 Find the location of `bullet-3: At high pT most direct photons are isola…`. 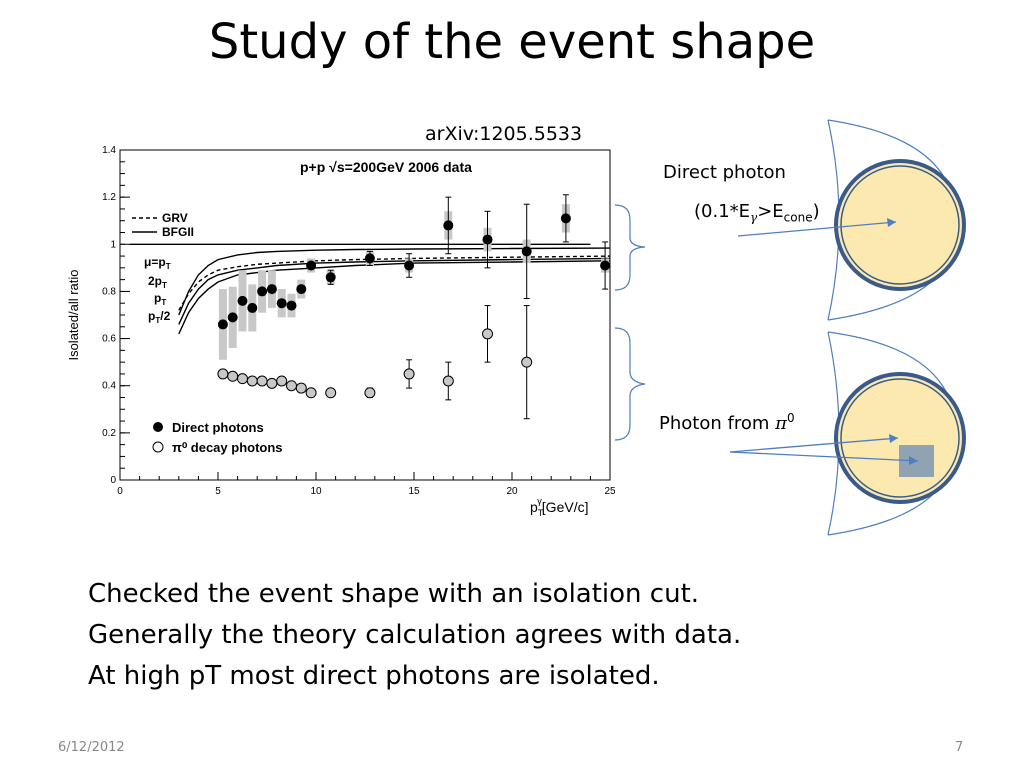

bullet-3: At high pT most direct photons are isola… is located at coordinates (374, 676).